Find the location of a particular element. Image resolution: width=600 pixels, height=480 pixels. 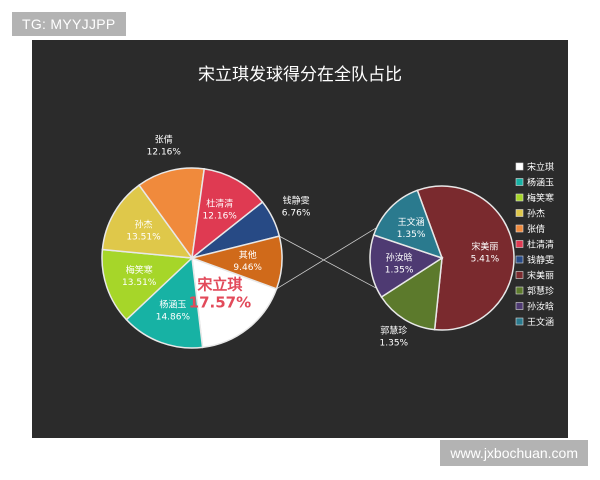

watermark: www.jxbochuan.com is located at coordinates (514, 453).